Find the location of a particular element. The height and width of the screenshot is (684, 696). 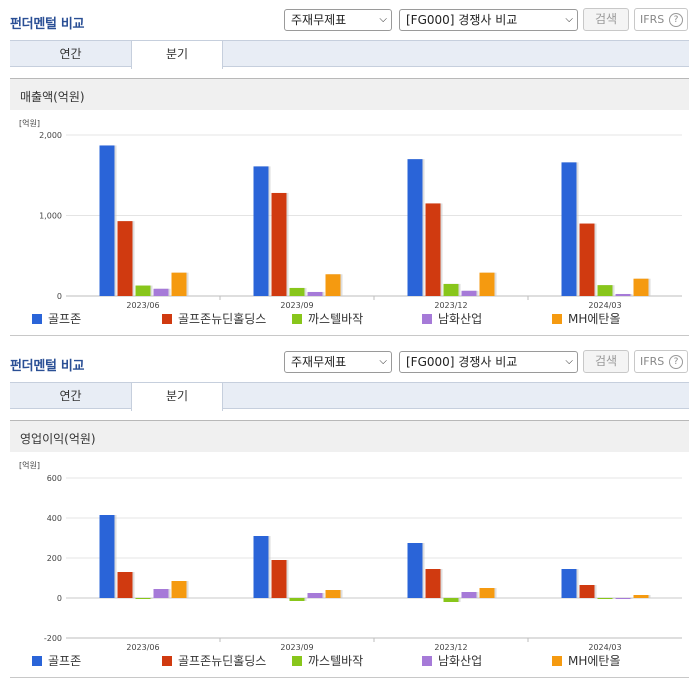

unit-label: [억원] is located at coordinates (29, 465).